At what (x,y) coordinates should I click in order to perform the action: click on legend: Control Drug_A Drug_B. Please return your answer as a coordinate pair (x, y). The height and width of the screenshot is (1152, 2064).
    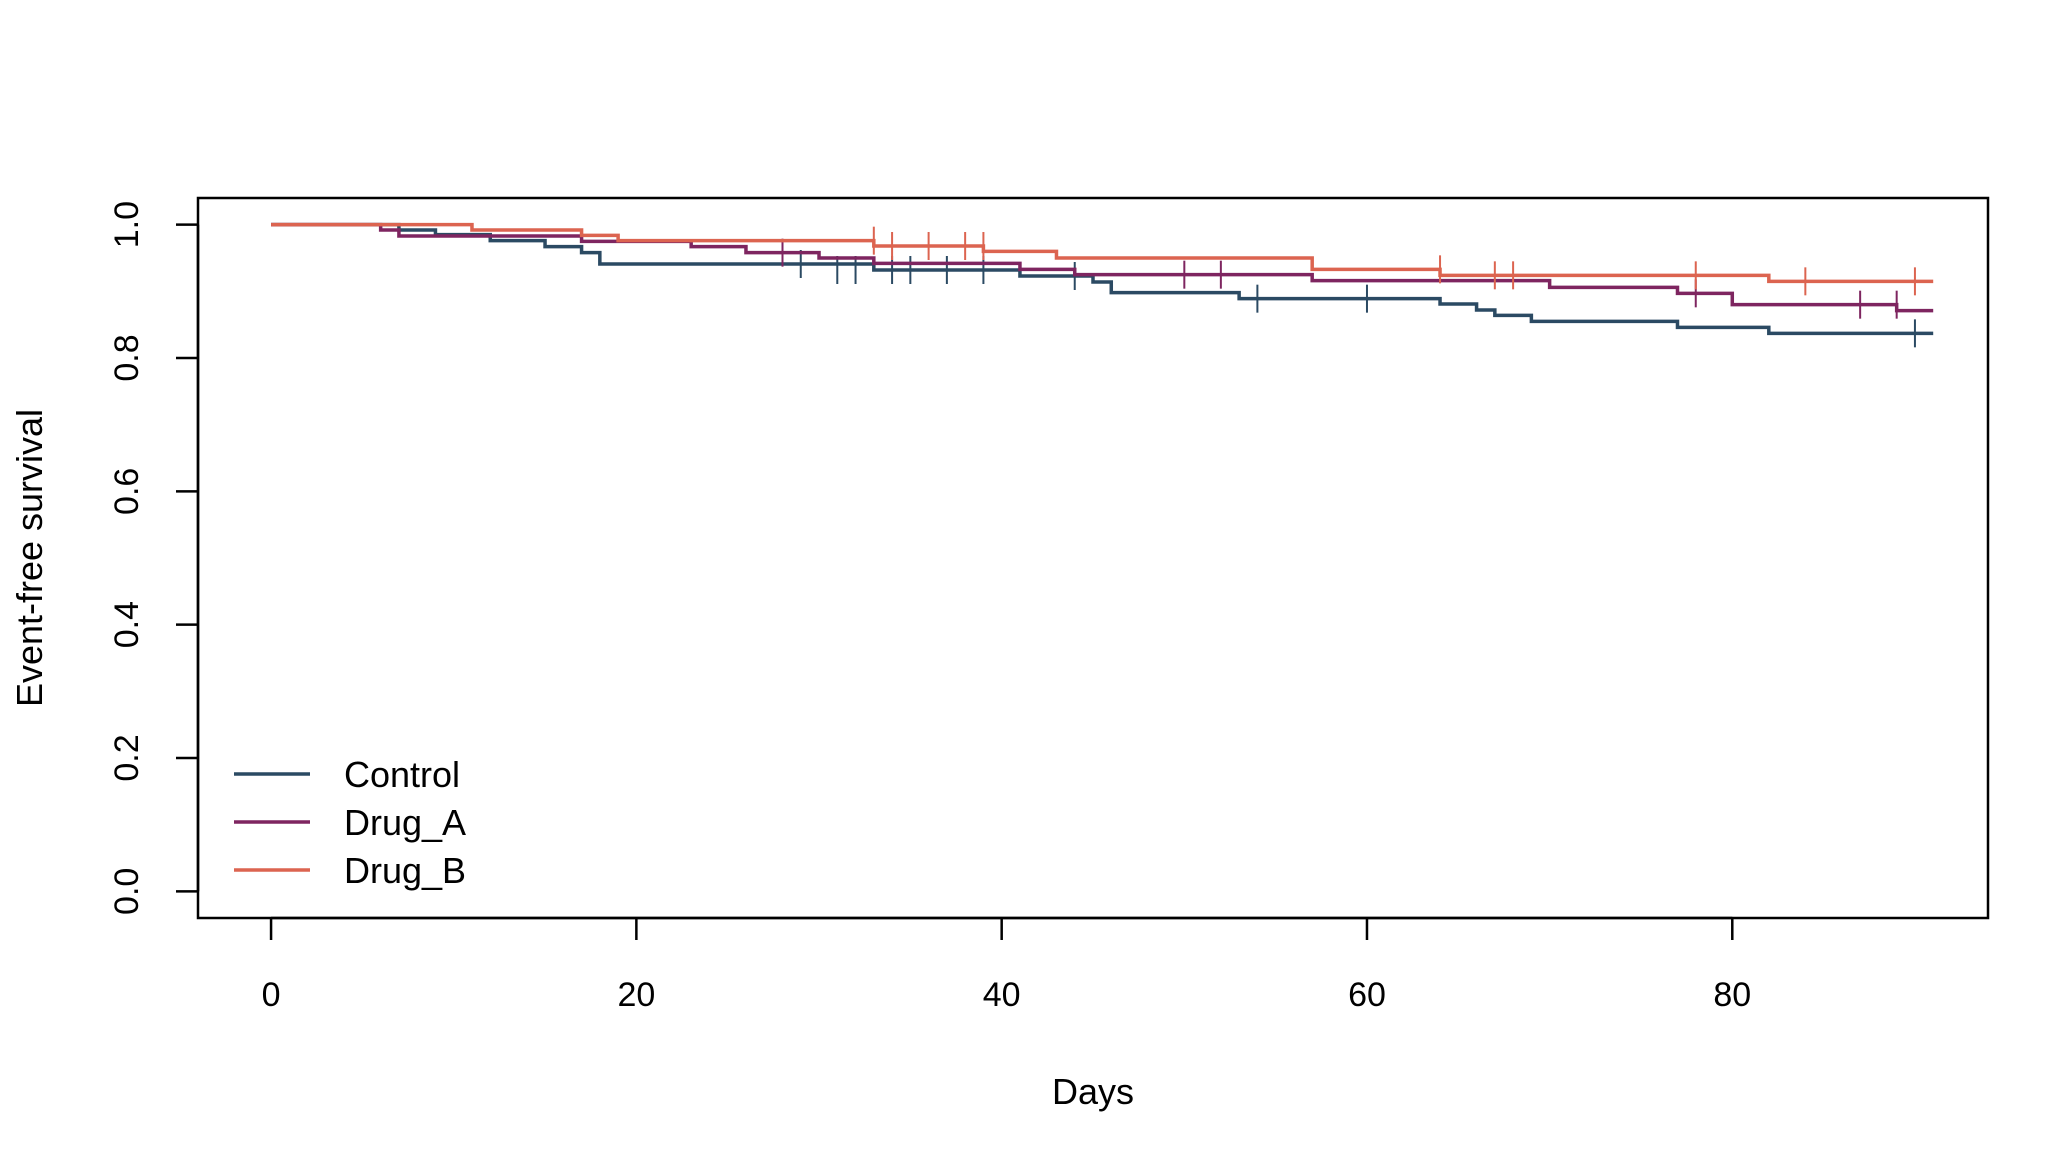
    Looking at the image, I should click on (350, 822).